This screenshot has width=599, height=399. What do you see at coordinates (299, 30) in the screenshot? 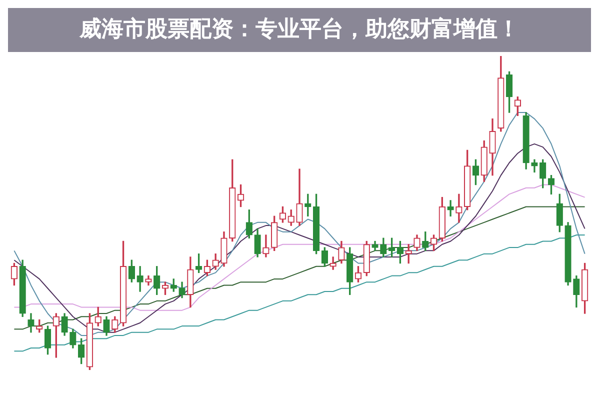
I see `chart-title: 威海市股票配资：专业平台，助您财富增值！` at bounding box center [299, 30].